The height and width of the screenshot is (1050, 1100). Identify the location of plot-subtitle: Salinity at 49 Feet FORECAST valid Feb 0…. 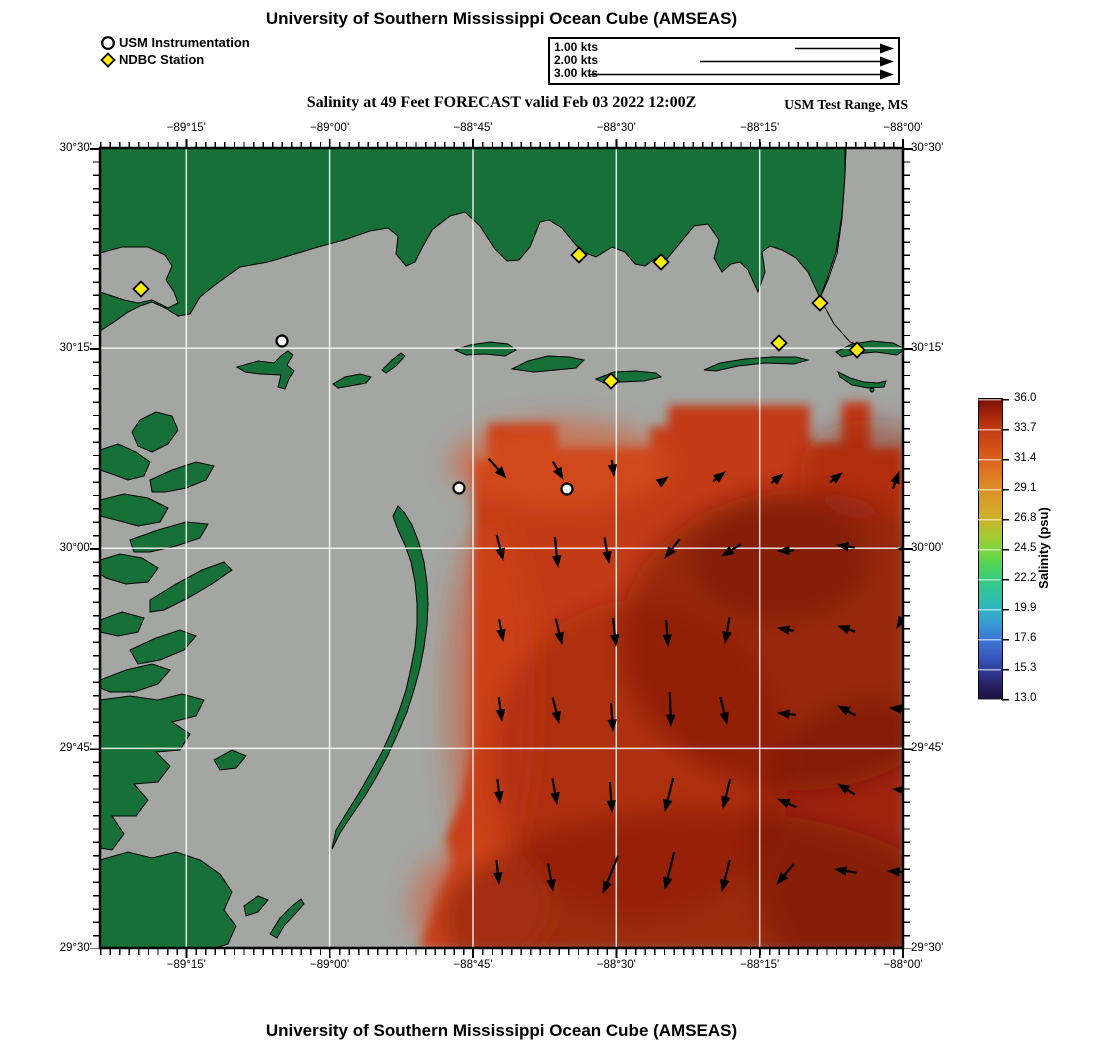
(501, 102).